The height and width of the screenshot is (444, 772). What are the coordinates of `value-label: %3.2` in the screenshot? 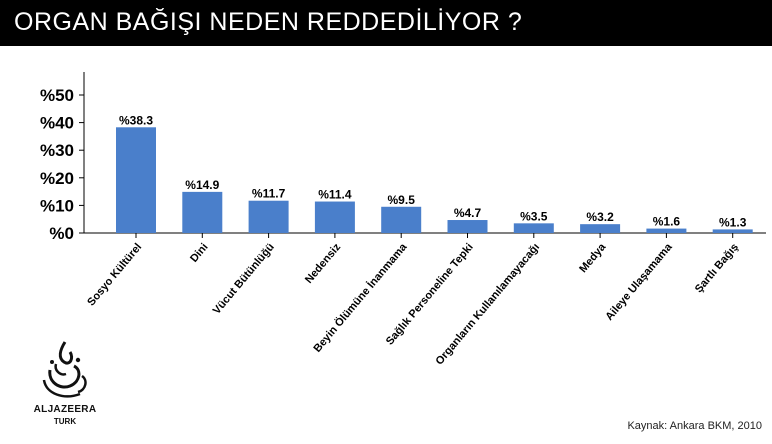 It's located at (600, 217).